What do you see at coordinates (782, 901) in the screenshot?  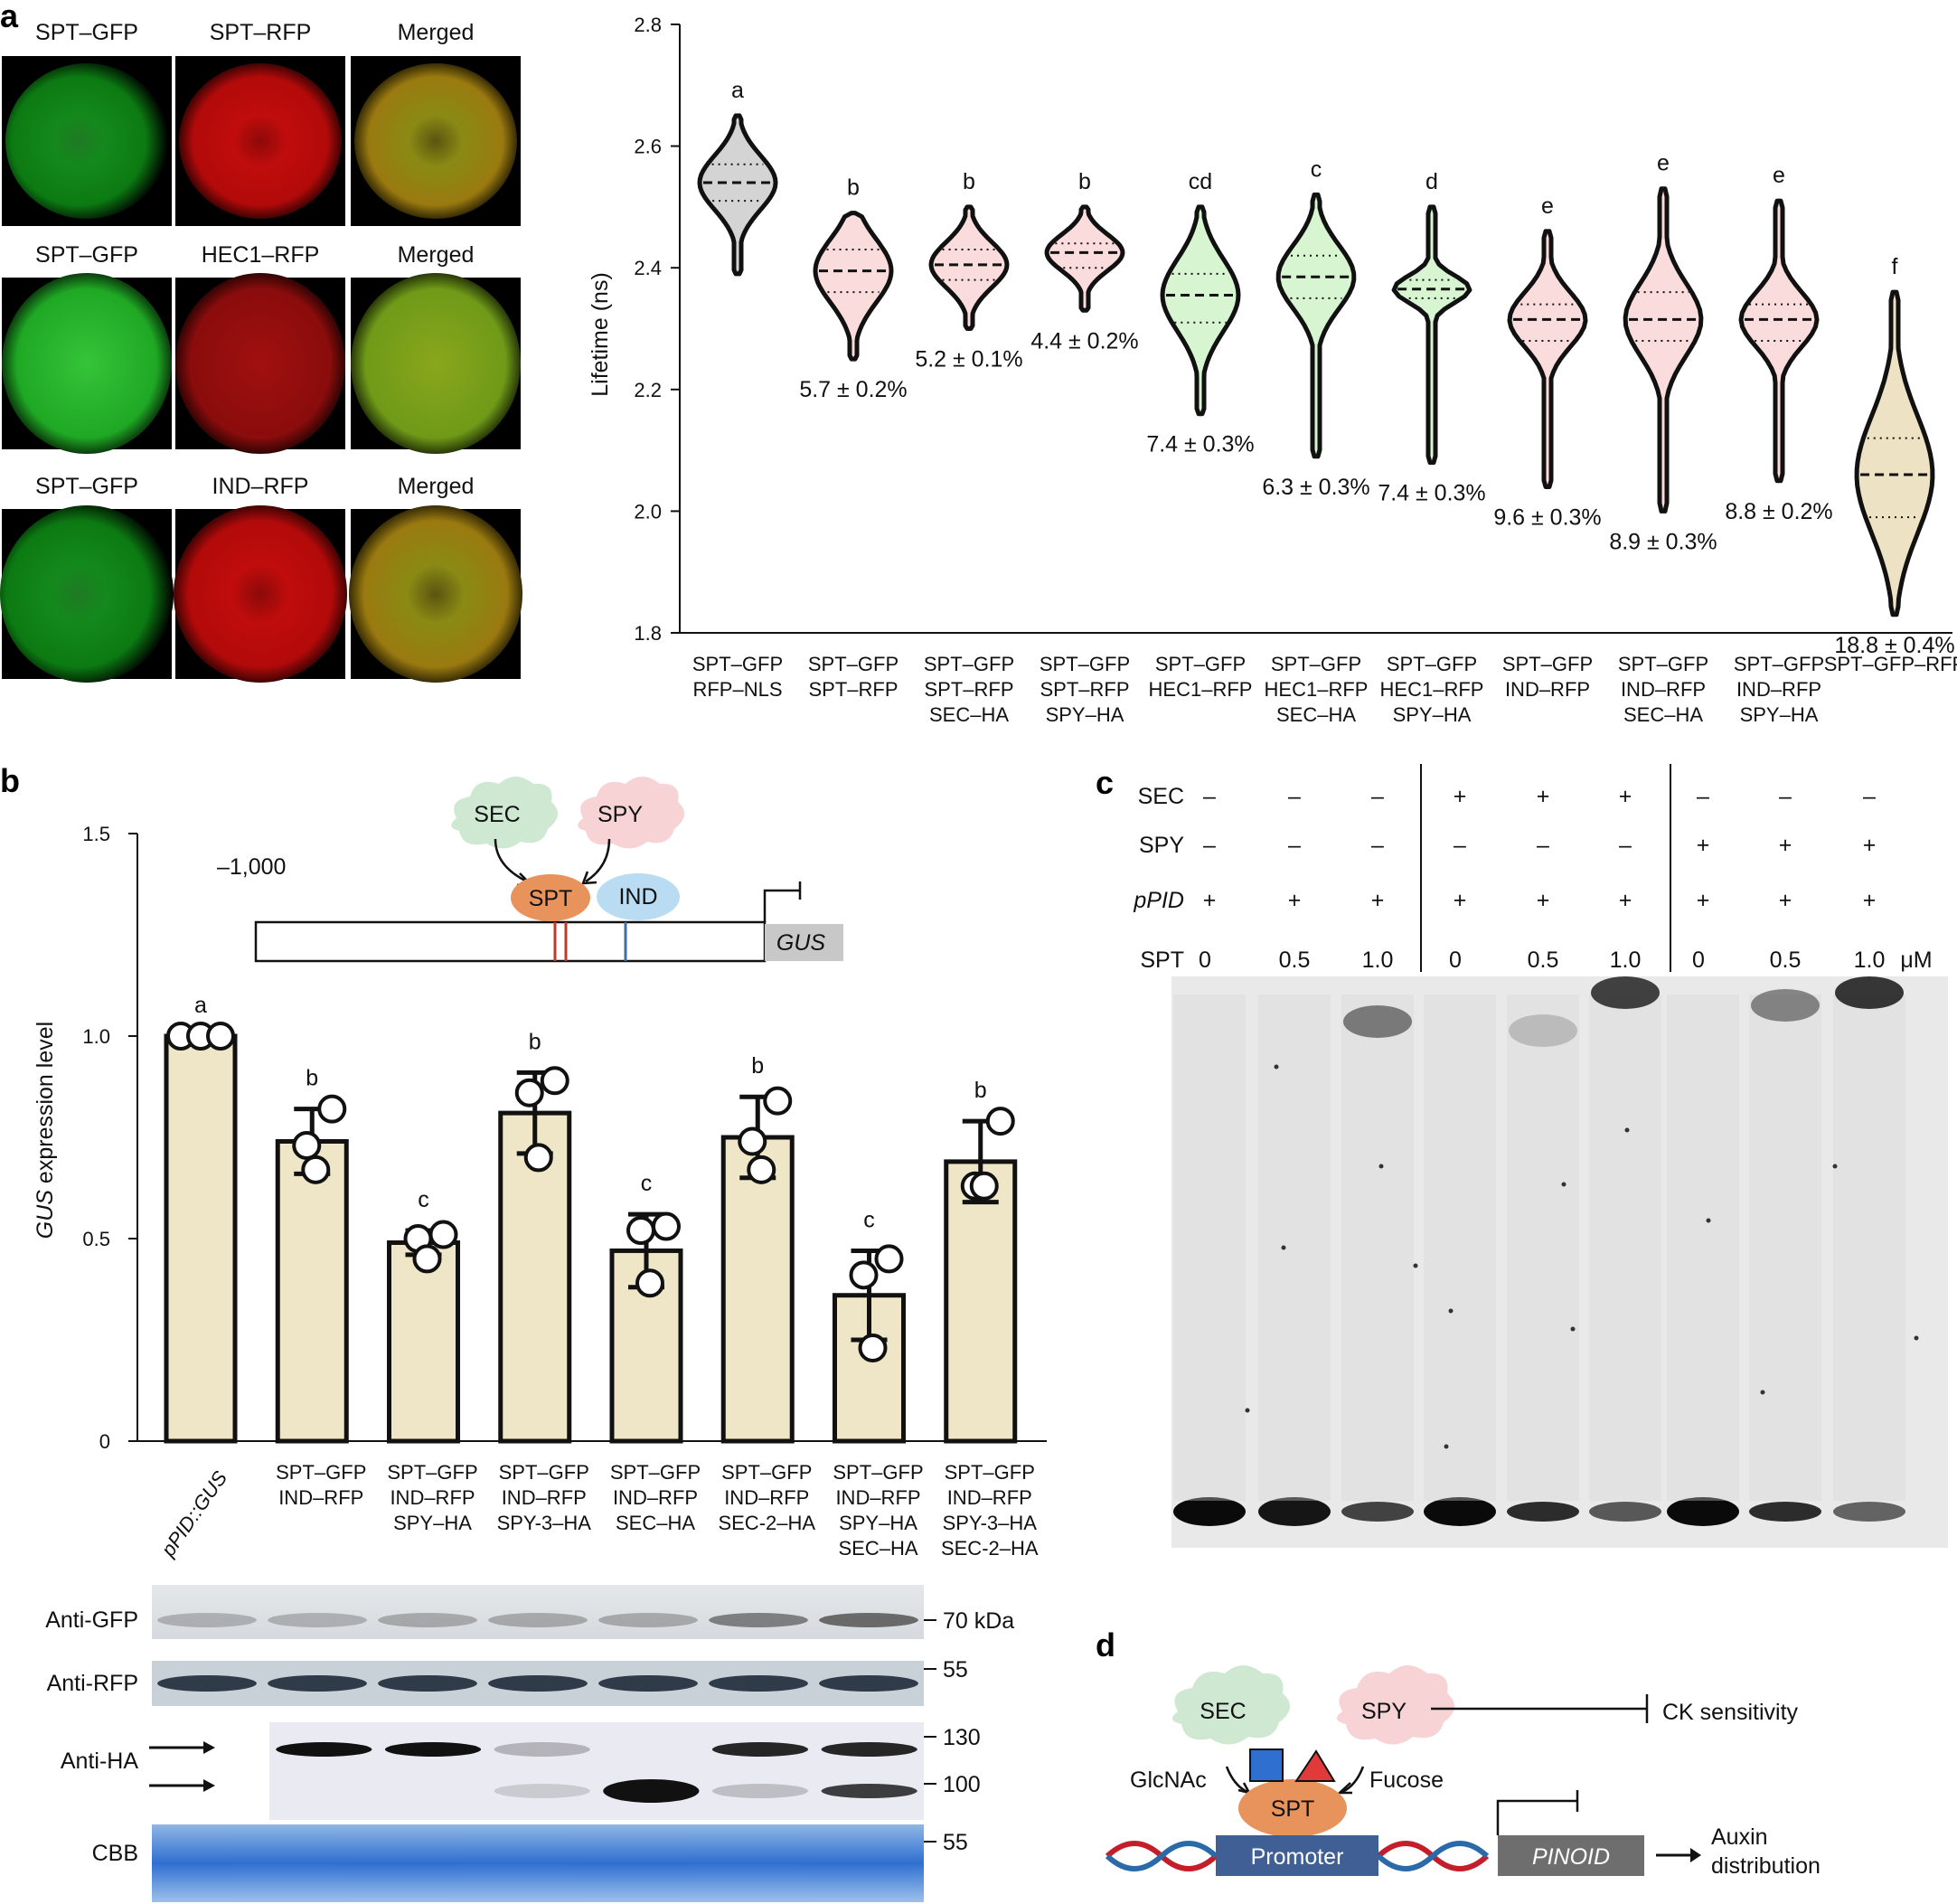 I see `tss-arrow` at bounding box center [782, 901].